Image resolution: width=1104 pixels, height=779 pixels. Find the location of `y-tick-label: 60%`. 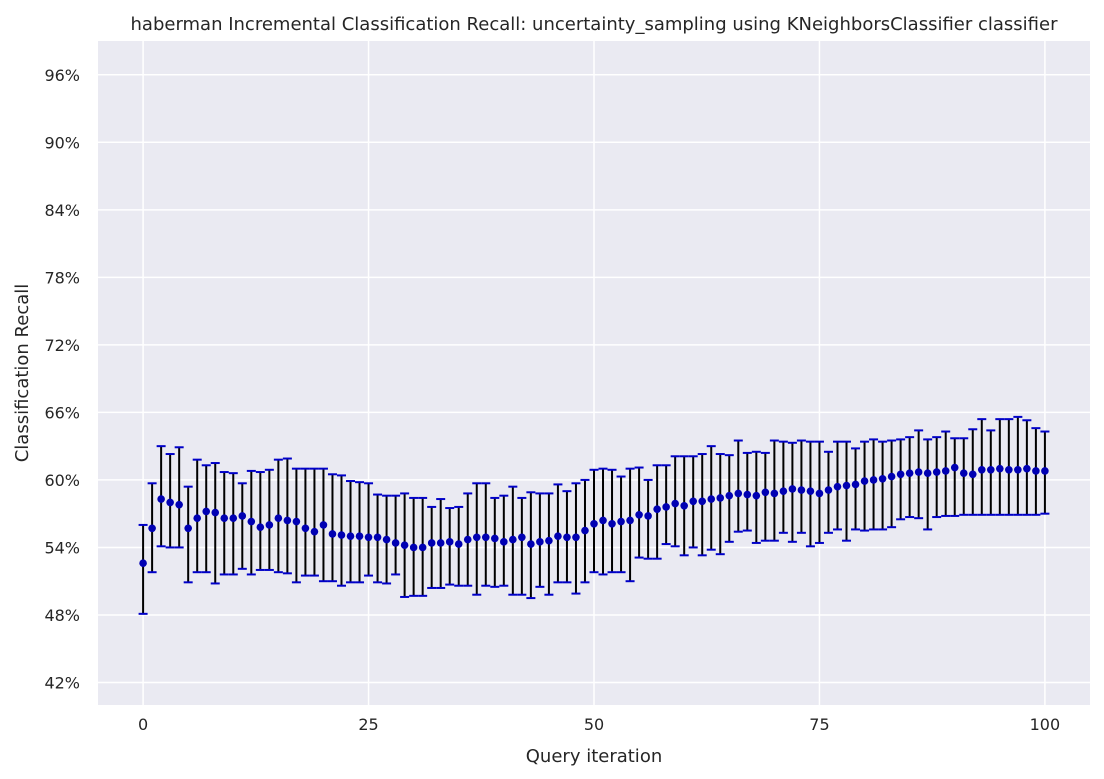

y-tick-label: 60% is located at coordinates (62, 480).